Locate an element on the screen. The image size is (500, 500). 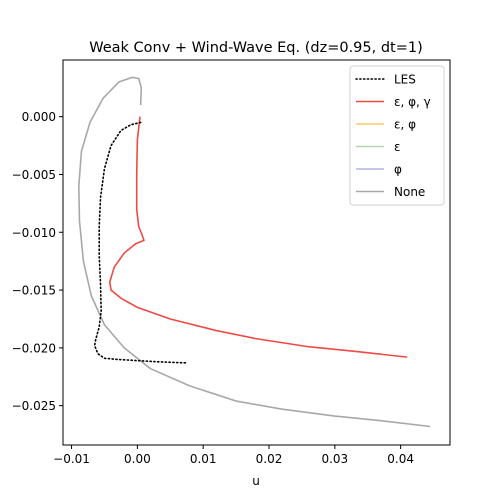
y-tick-label: −0.025 is located at coordinates (34, 406).